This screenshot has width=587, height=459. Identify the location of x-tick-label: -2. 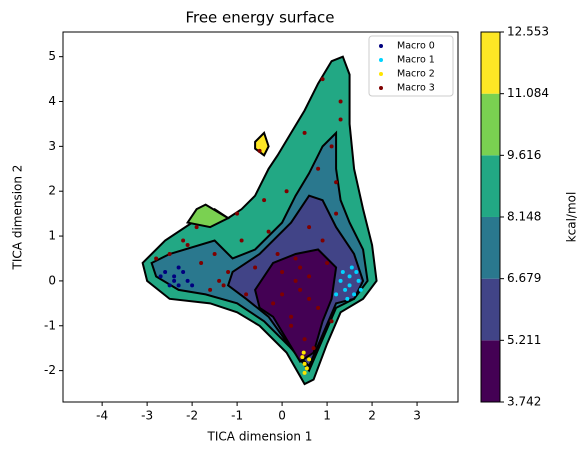
(192, 416).